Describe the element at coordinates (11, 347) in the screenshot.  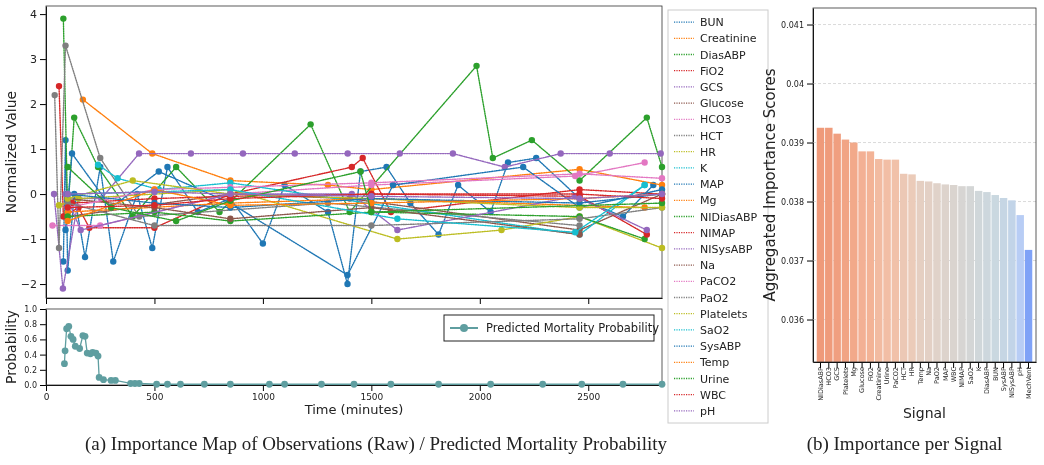
I see `y-axis-title: Probability` at that location.